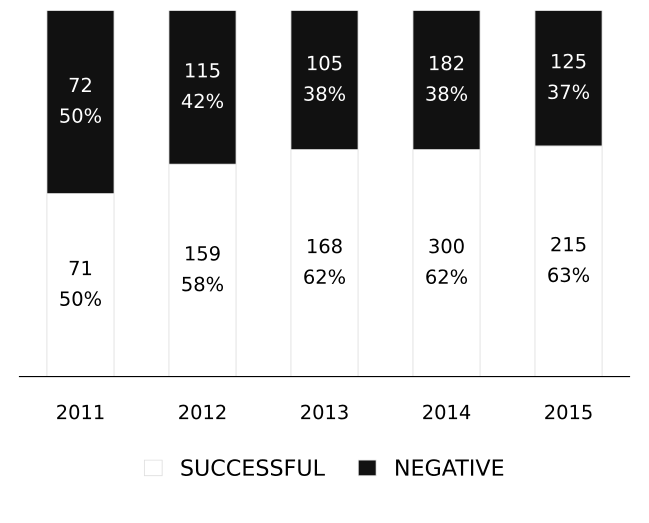  I want to click on legend-label: NEGATIVE, so click(450, 467).